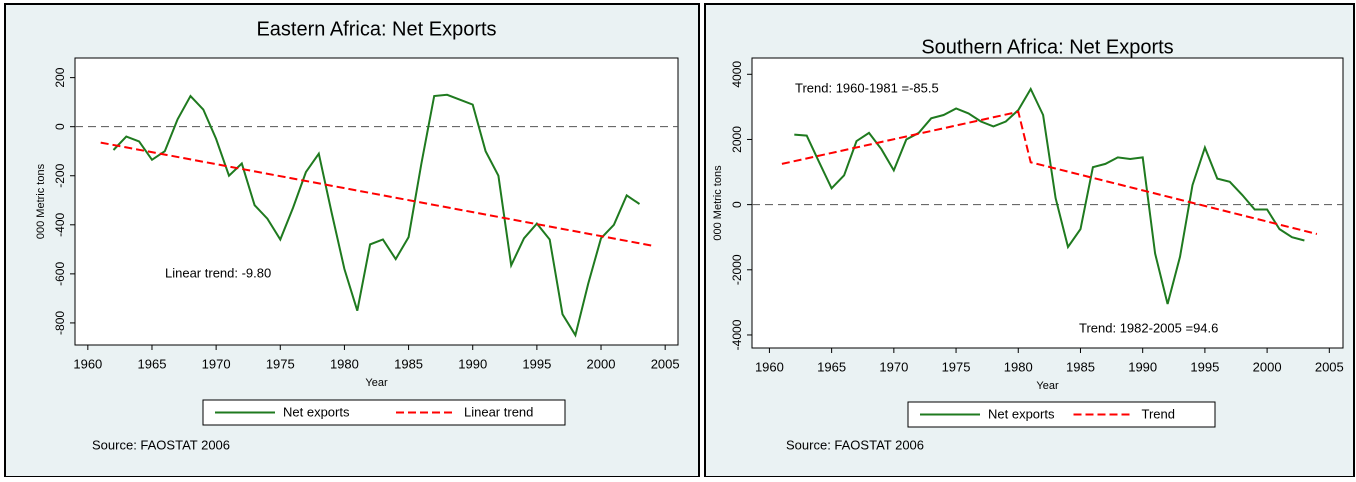 The height and width of the screenshot is (482, 1356). Describe the element at coordinates (60, 323) in the screenshot. I see `y-tick-label: -800` at that location.